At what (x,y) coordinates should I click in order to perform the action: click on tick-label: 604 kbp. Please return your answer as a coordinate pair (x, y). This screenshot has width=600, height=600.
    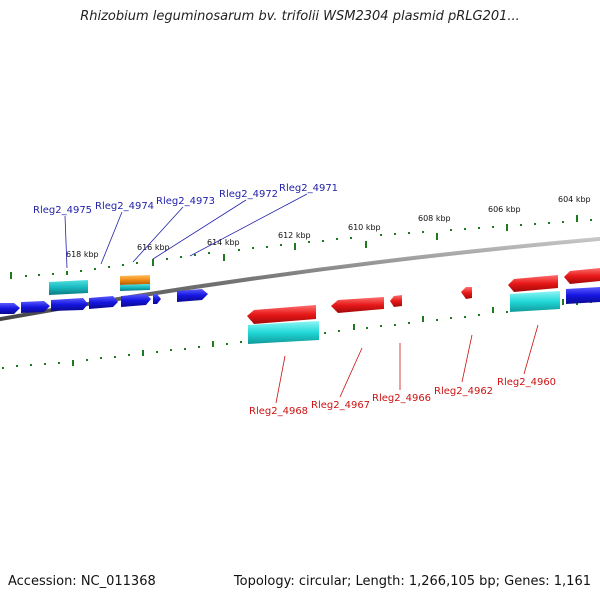
    Looking at the image, I should click on (574, 199).